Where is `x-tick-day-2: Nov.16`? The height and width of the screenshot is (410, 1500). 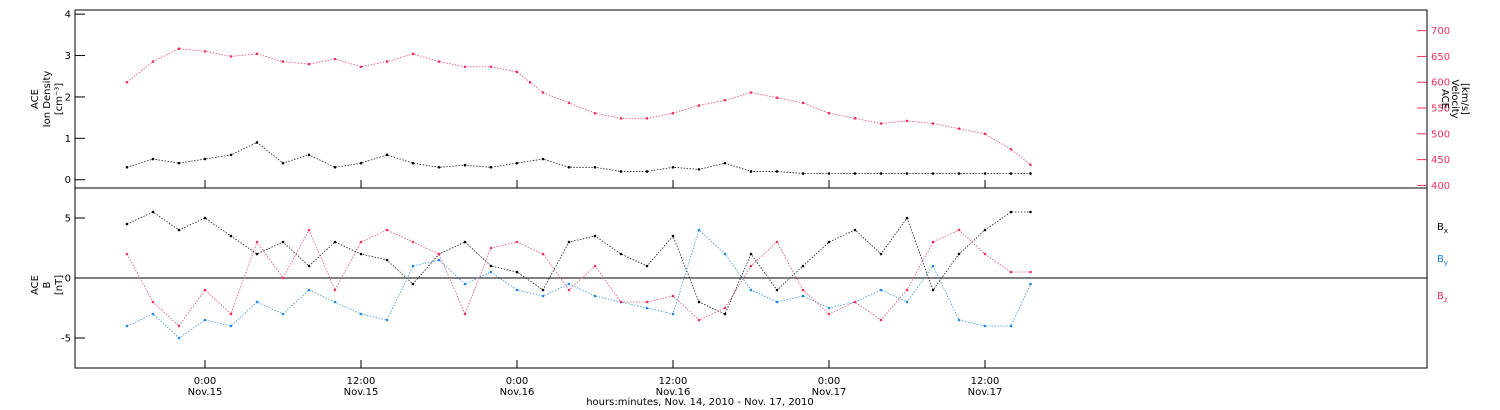 x-tick-day-2: Nov.16 is located at coordinates (517, 392).